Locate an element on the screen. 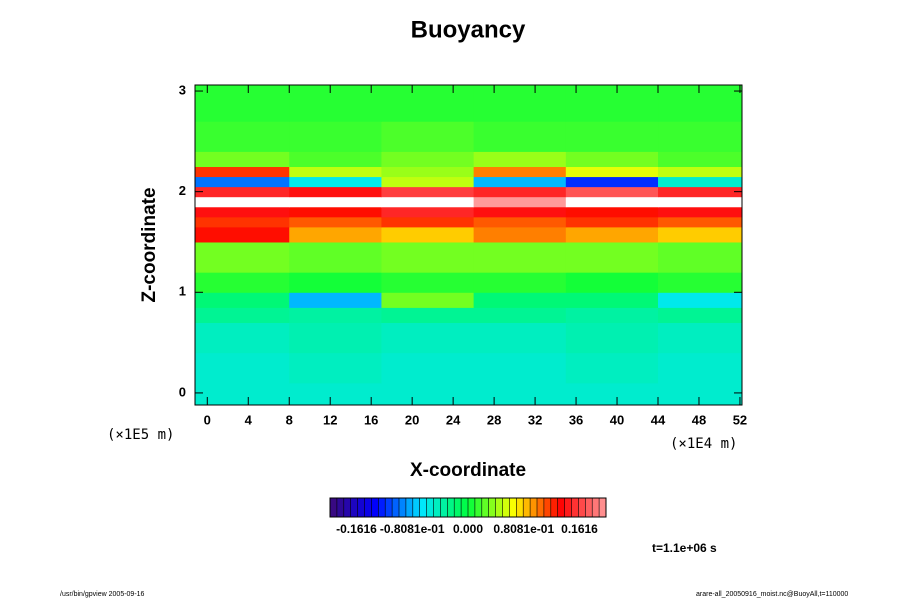 This screenshot has width=900, height=605. x-tick-label: 40 is located at coordinates (617, 419).